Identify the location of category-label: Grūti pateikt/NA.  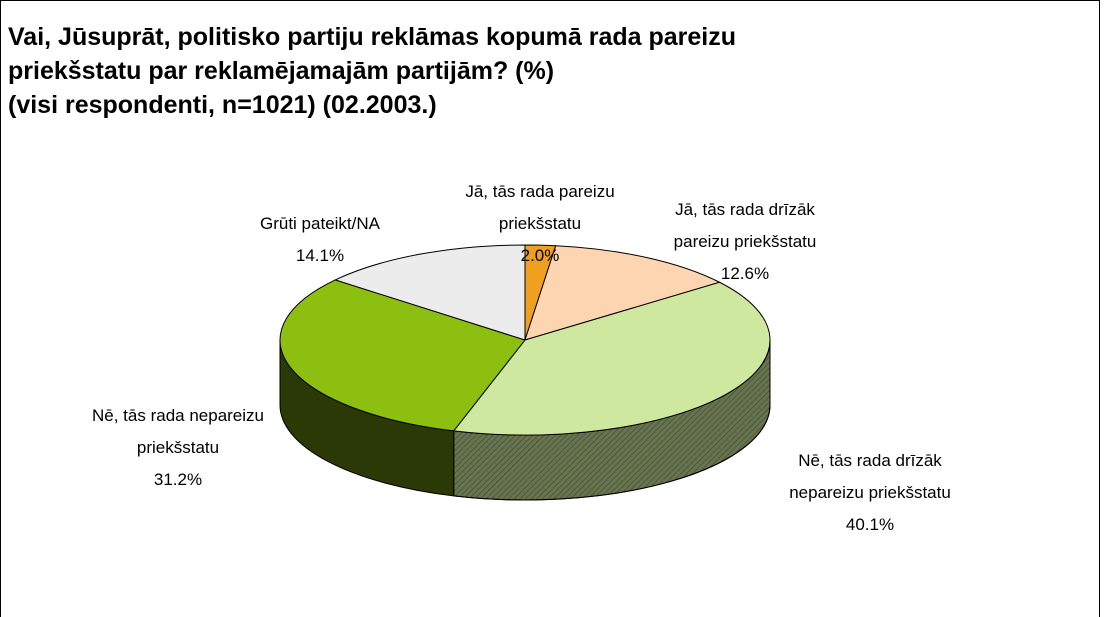
(320, 223).